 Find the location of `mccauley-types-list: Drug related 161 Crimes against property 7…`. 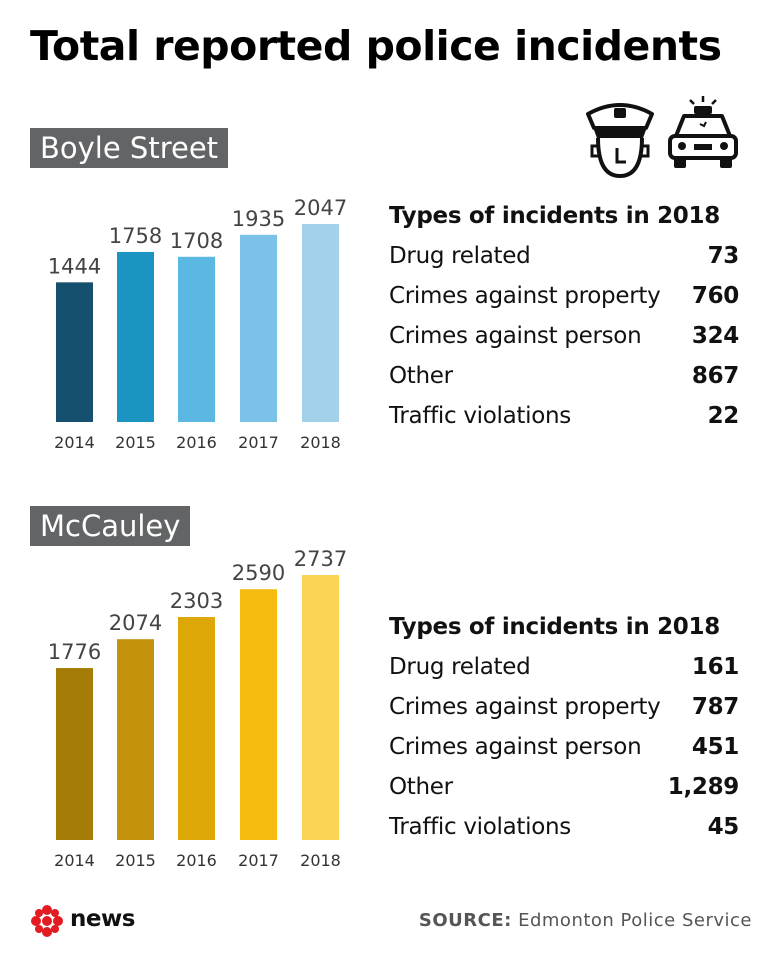

mccauley-types-list: Drug related 161 Crimes against property 7… is located at coordinates (564, 754).